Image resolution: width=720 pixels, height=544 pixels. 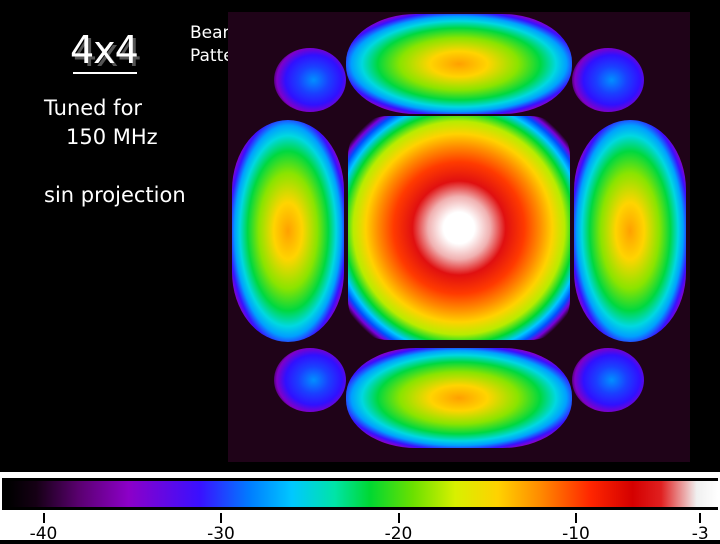 What do you see at coordinates (105, 73) in the screenshot?
I see `title-underline` at bounding box center [105, 73].